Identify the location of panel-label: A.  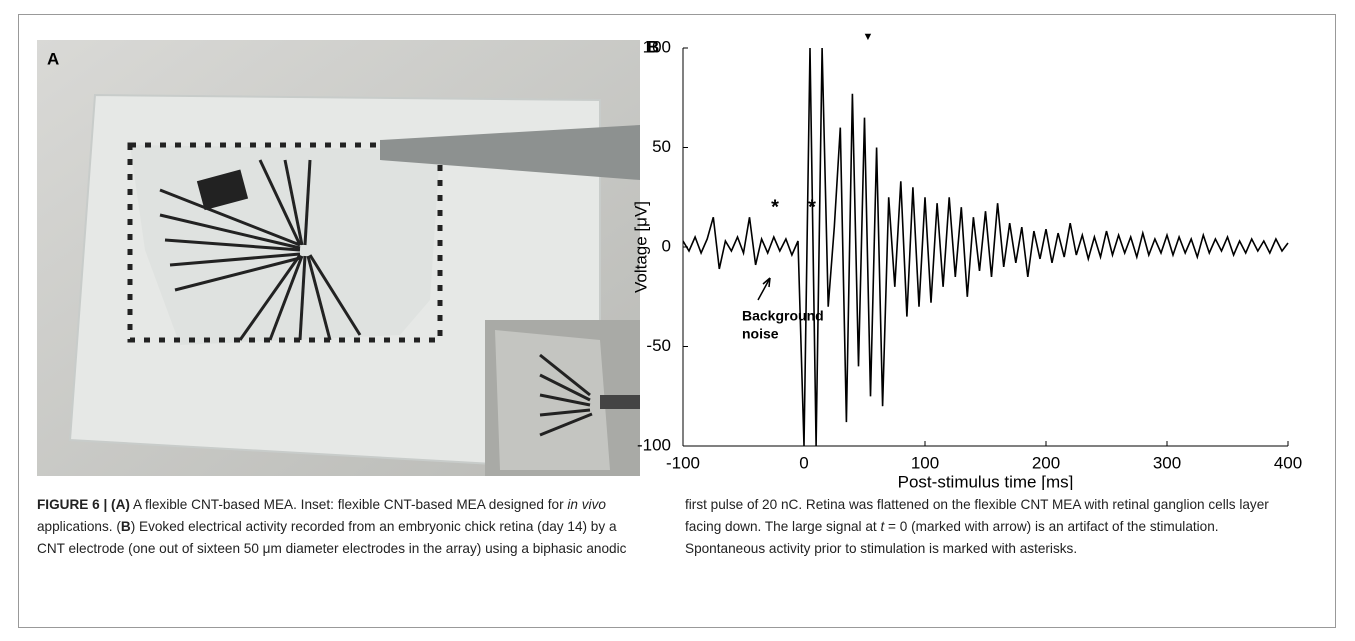
(53, 58).